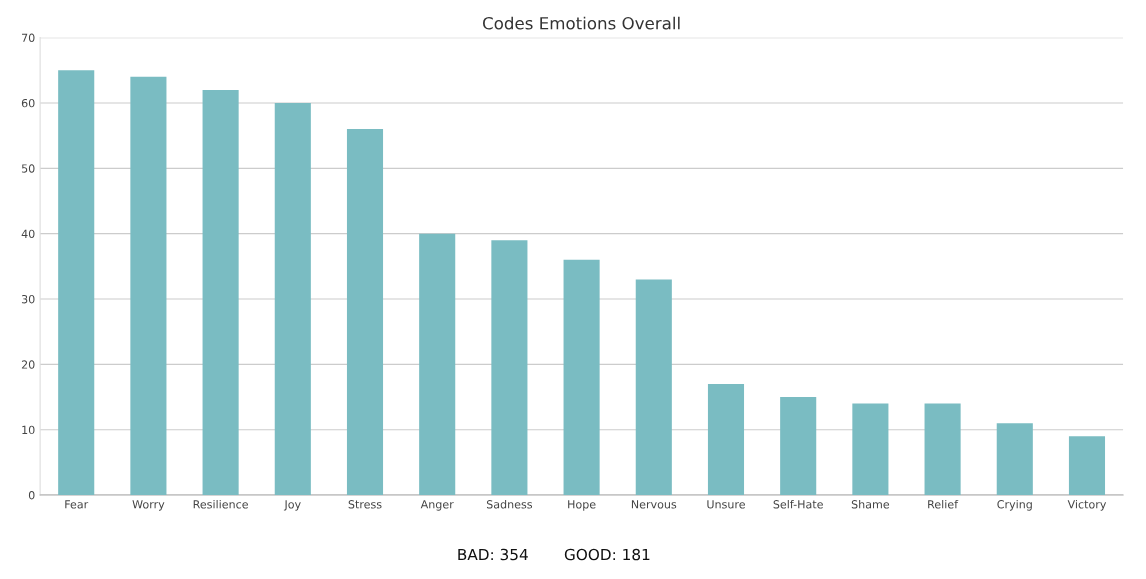 This screenshot has height=579, width=1146. What do you see at coordinates (28, 430) in the screenshot?
I see `y-tick-label: 10` at bounding box center [28, 430].